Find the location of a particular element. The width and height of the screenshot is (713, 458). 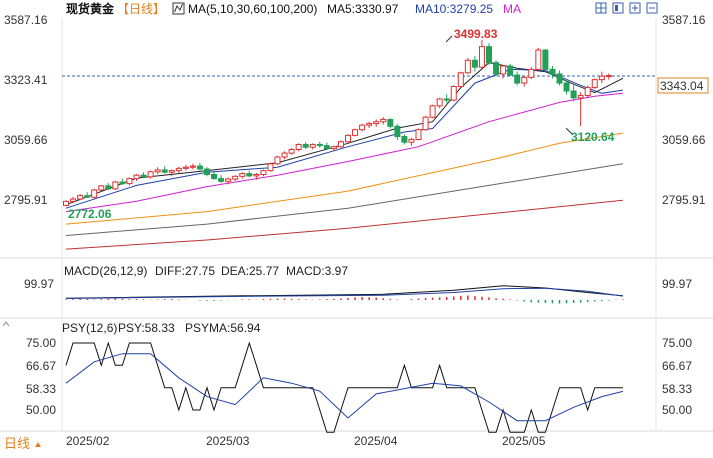

high-annotation-label: 3499.83 is located at coordinates (476, 34).